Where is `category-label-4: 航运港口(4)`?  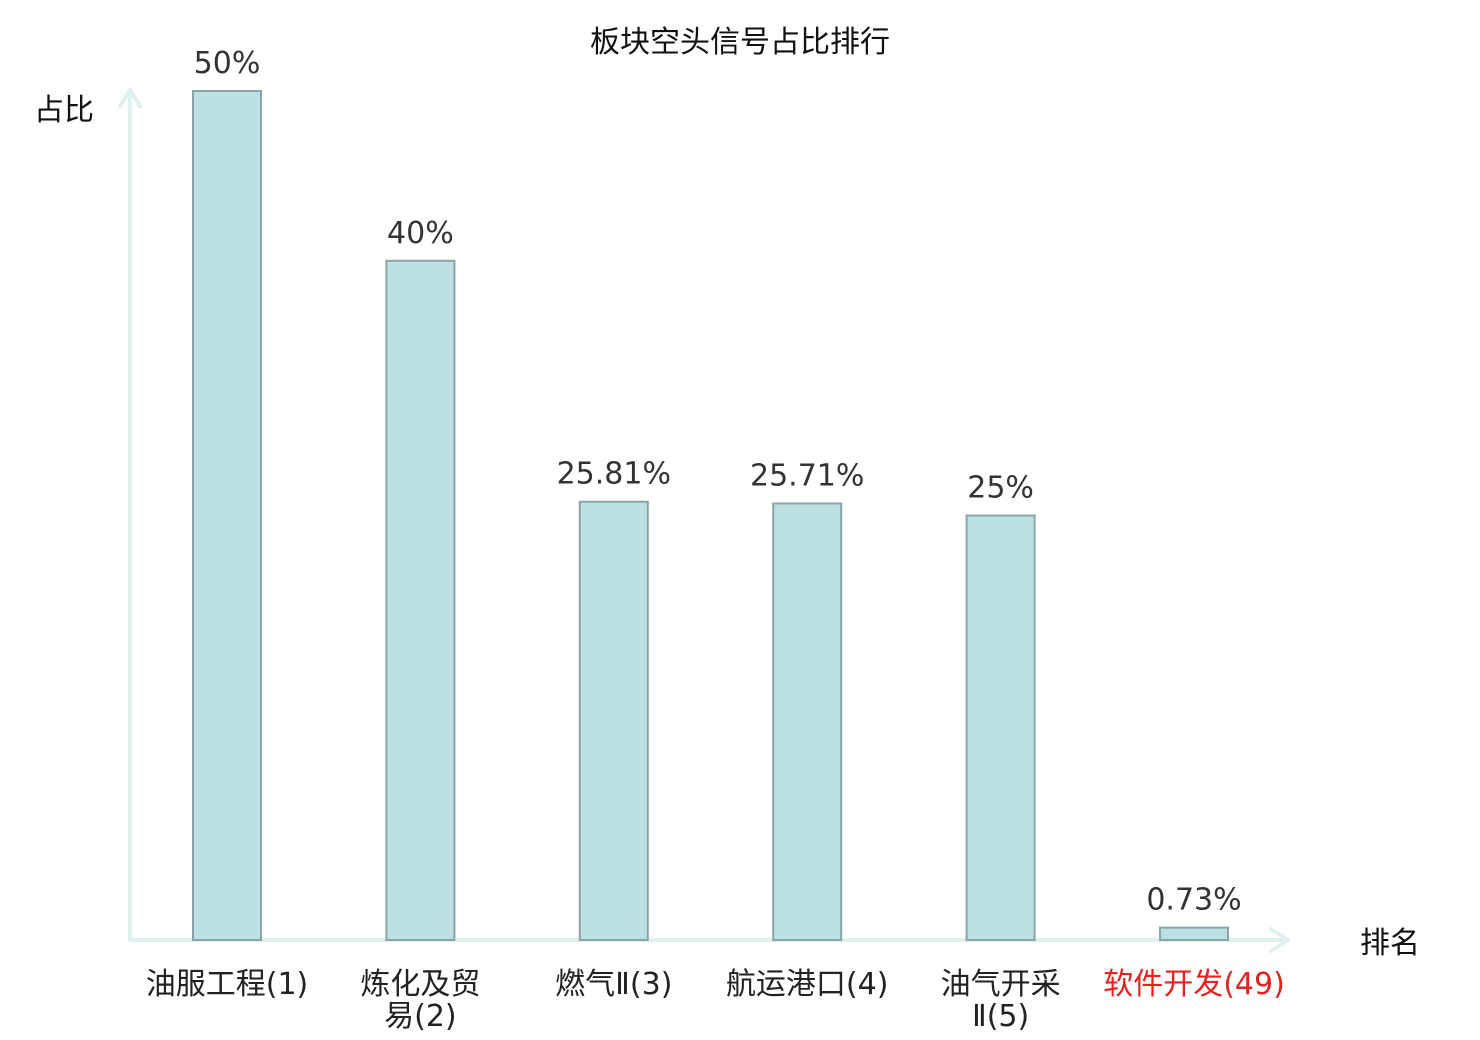 category-label-4: 航运港口(4) is located at coordinates (807, 984).